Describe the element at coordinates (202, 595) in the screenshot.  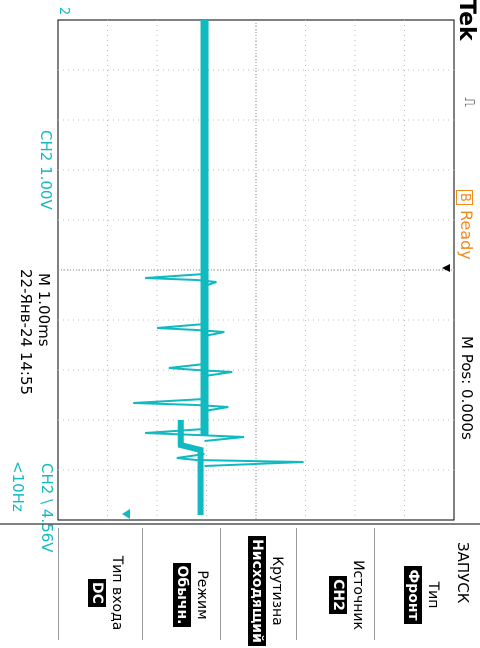
I see `menu-item-label: Режим` at that location.